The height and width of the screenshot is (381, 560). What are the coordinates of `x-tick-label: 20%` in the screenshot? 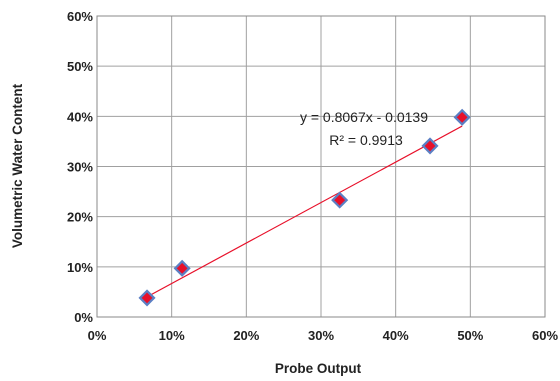 It's located at (246, 335).